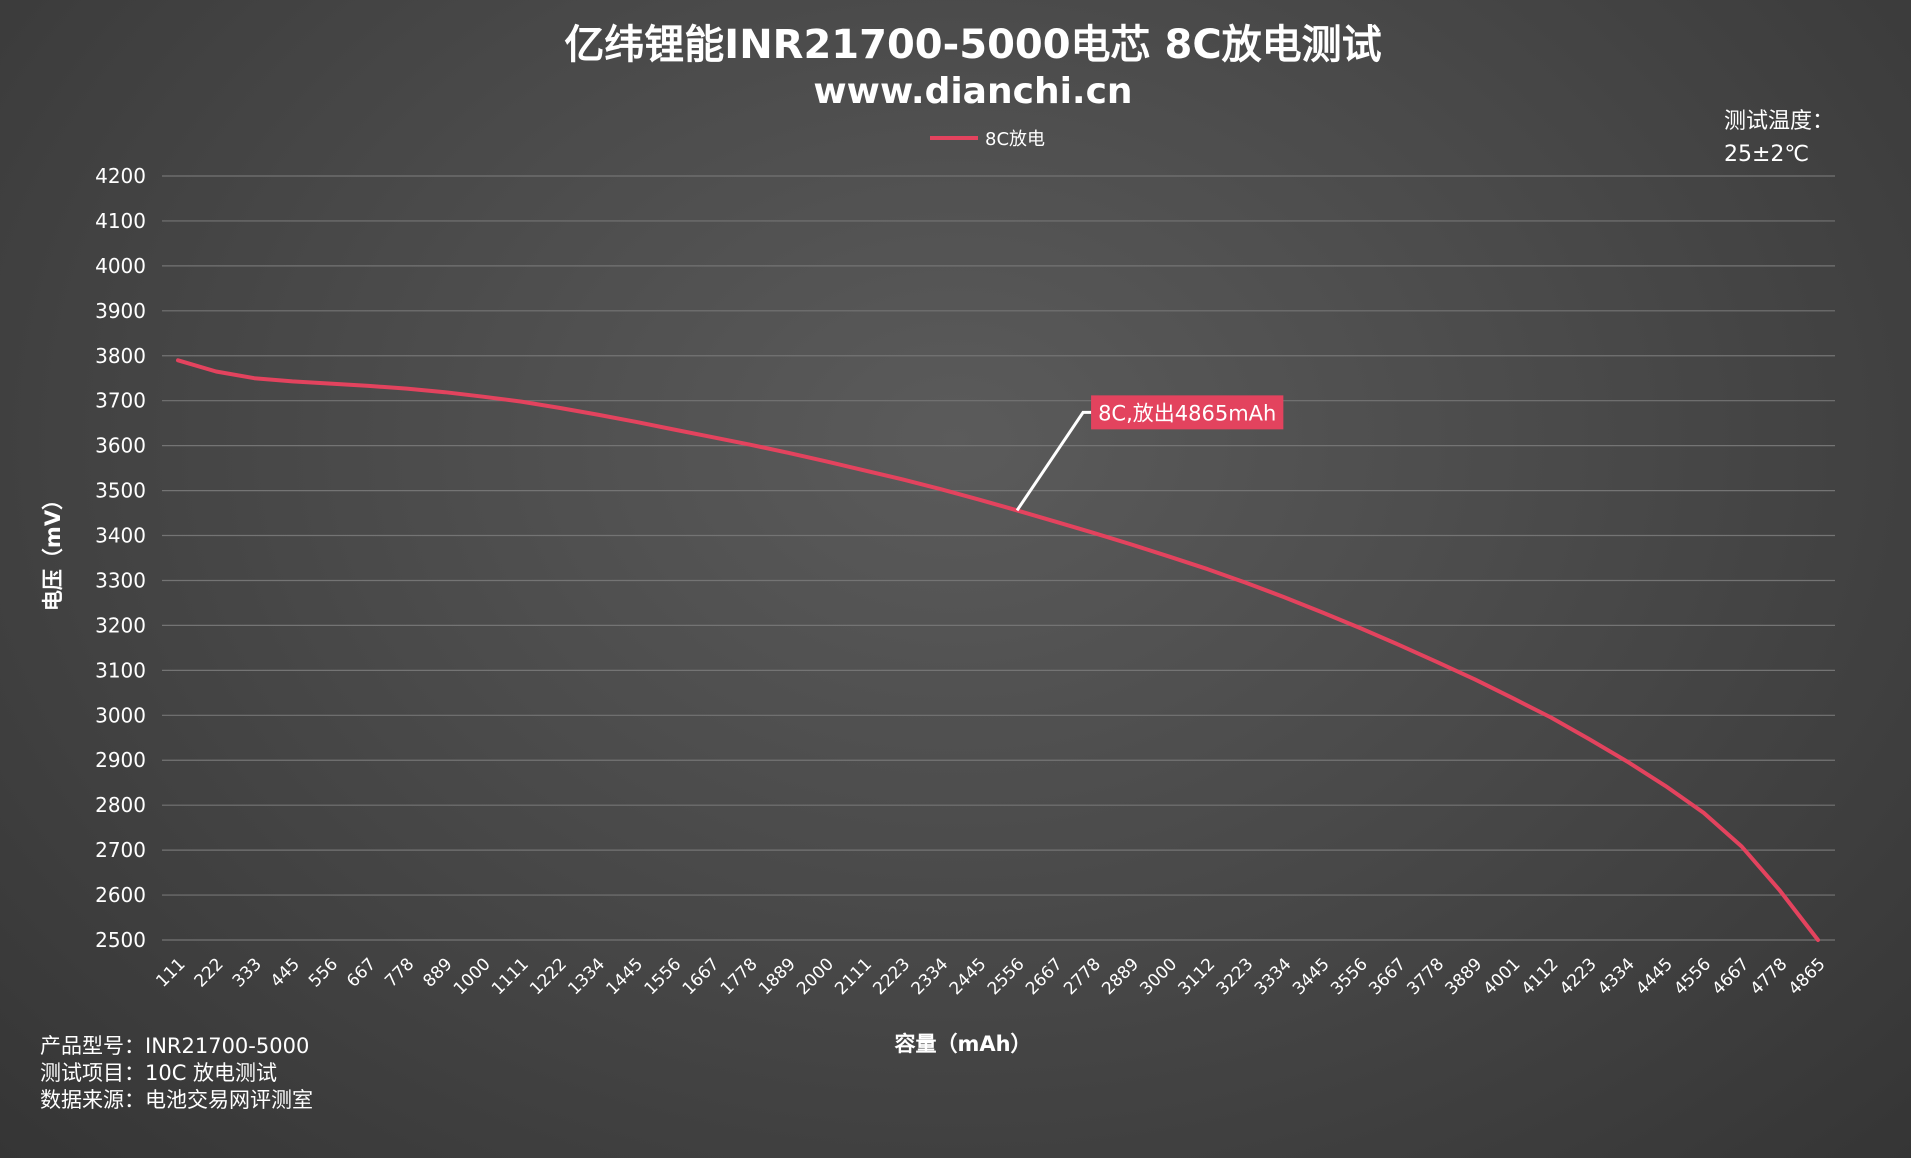  I want to click on x-tick-label: 111, so click(170, 972).